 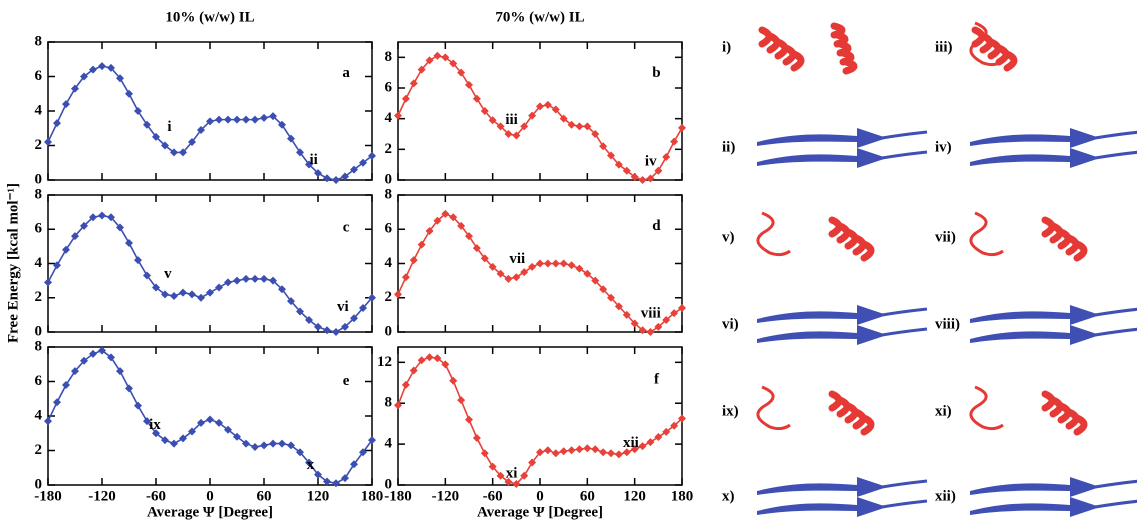 I want to click on structure-label: v), so click(x=728, y=237).